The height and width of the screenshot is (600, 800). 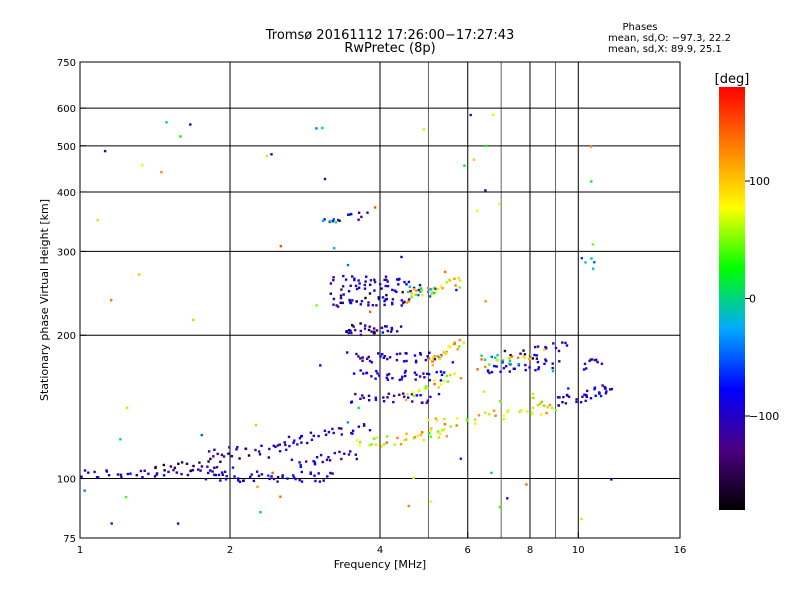 What do you see at coordinates (390, 35) in the screenshot?
I see `chart-title: Tromsø 20161112 17:26:00−17:27:43` at bounding box center [390, 35].